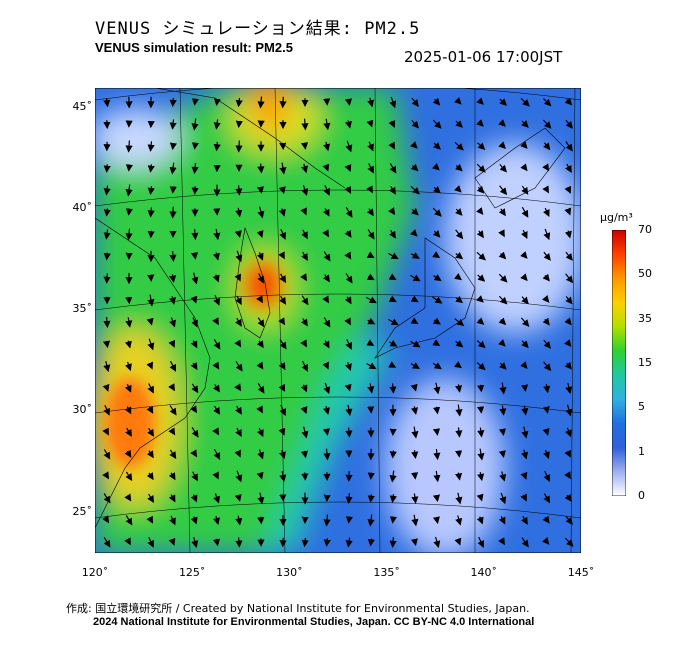 The image size is (700, 649). I want to click on colorbar-unit: µg/m³, so click(616, 217).